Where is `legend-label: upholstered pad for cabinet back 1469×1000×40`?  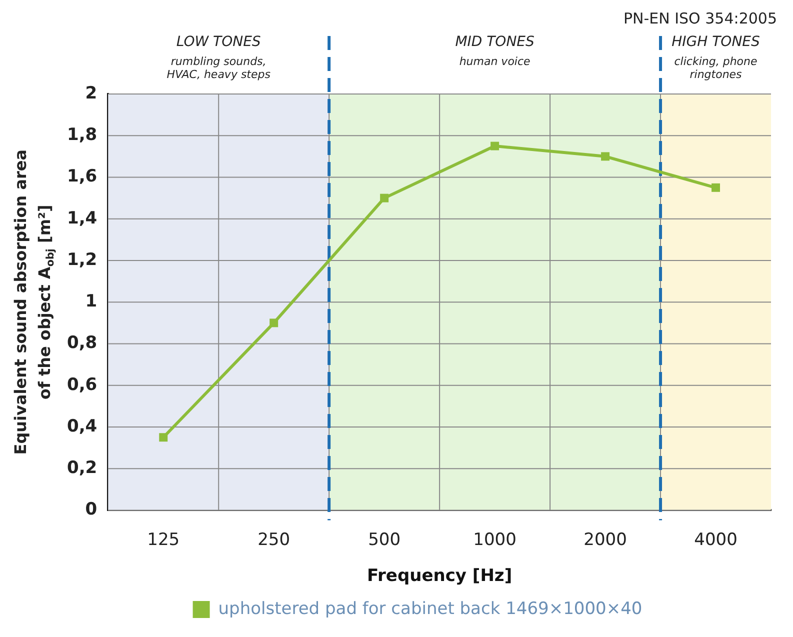 legend-label: upholstered pad for cabinet back 1469×1000×40 is located at coordinates (430, 608).